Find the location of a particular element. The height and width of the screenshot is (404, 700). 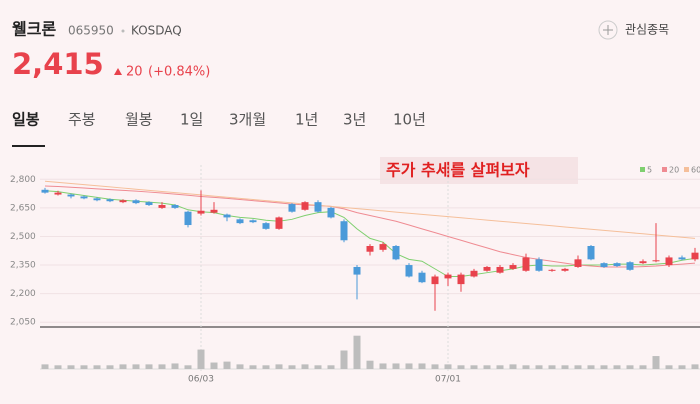

tab: 1일 is located at coordinates (191, 120).